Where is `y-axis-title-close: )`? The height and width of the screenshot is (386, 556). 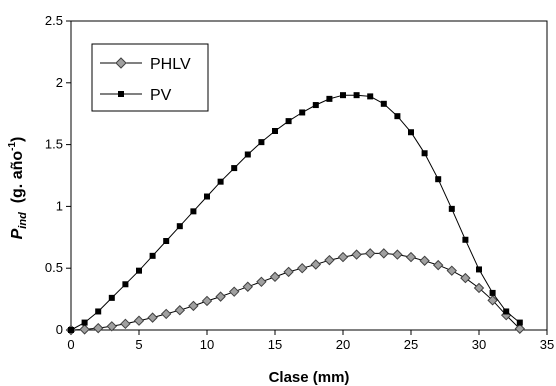 y-axis-title-close: ) is located at coordinates (17, 139).